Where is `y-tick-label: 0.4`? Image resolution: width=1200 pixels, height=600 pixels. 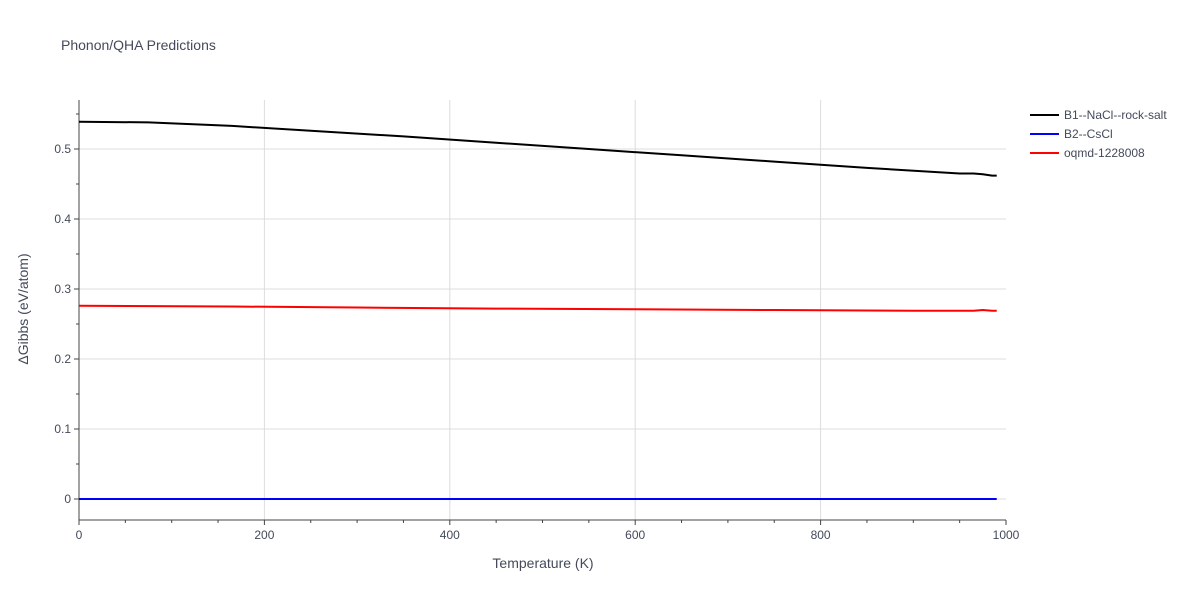
y-tick-label: 0.4 is located at coordinates (62, 219).